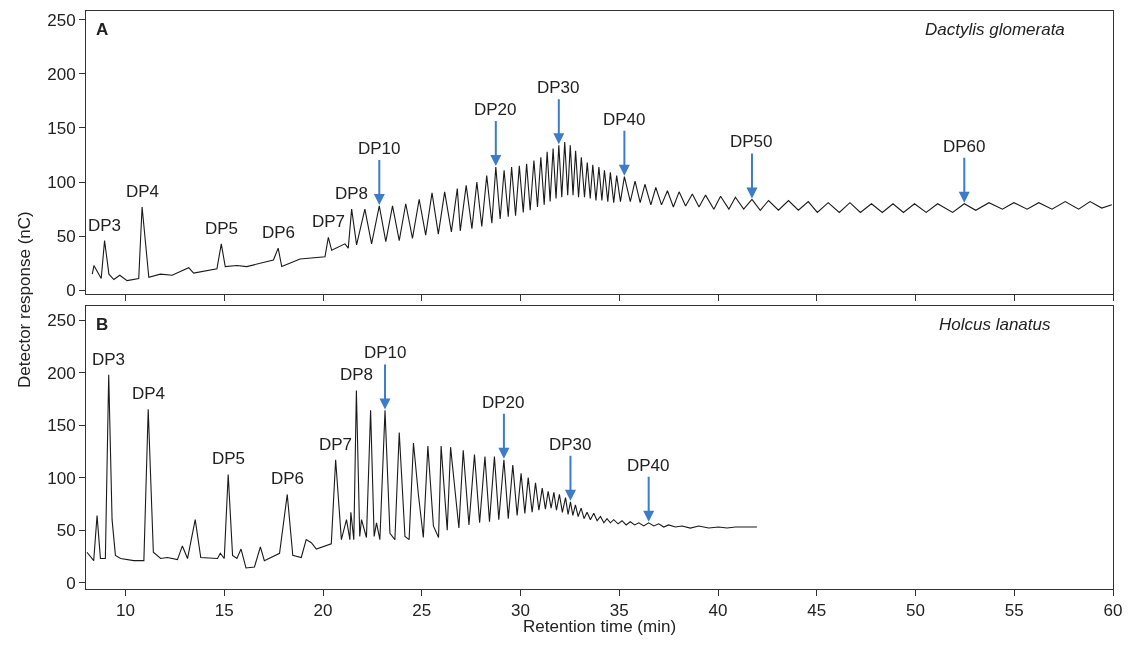  I want to click on x-tick-label: 45, so click(817, 611).